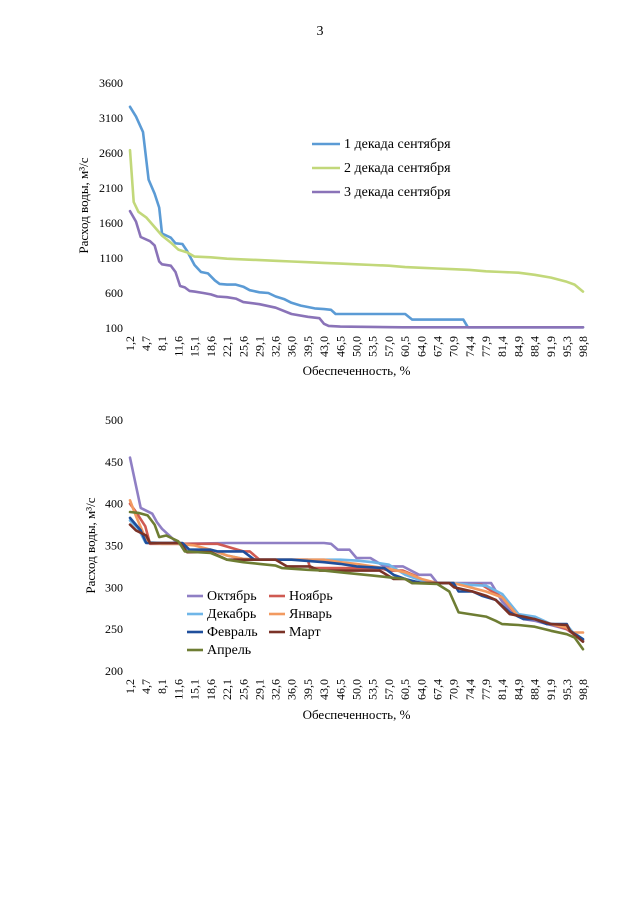 This screenshot has height=905, width=640. I want to click on y-tick-label: 3600, so click(111, 83).